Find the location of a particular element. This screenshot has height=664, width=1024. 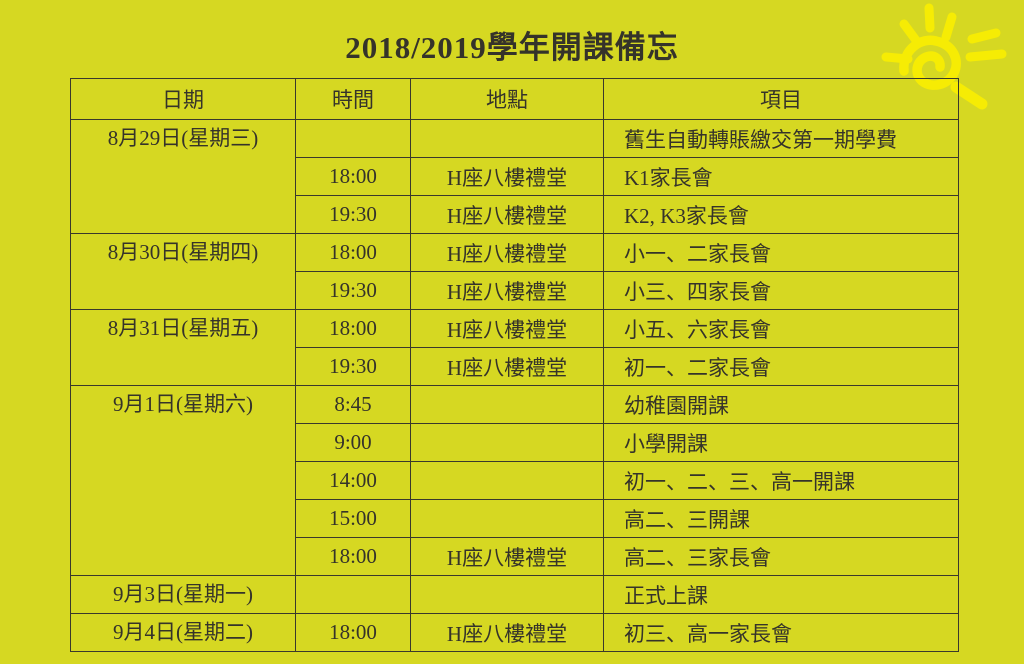

item-cell: 正式上課 is located at coordinates (781, 594).